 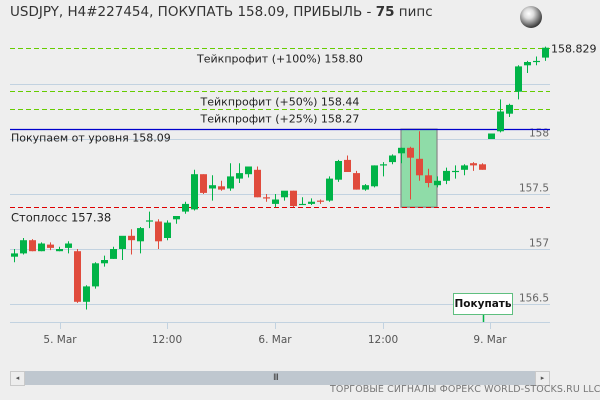 What do you see at coordinates (531, 17) in the screenshot?
I see `globe-icon` at bounding box center [531, 17].